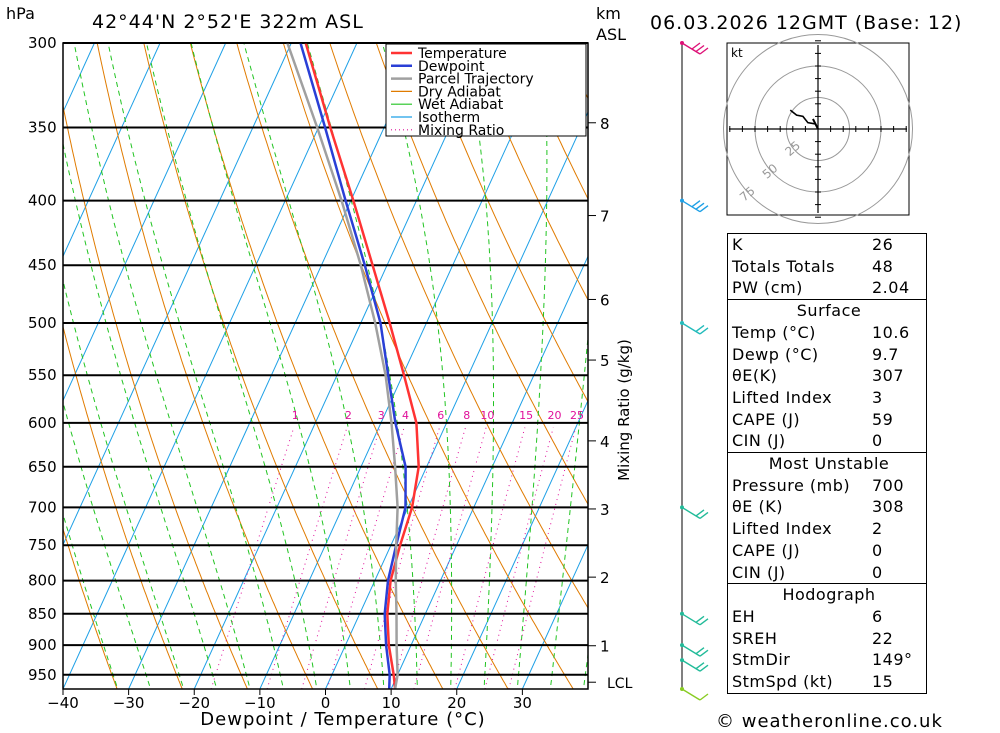 This screenshot has width=1000, height=733. I want to click on index-value: 700, so click(888, 485).